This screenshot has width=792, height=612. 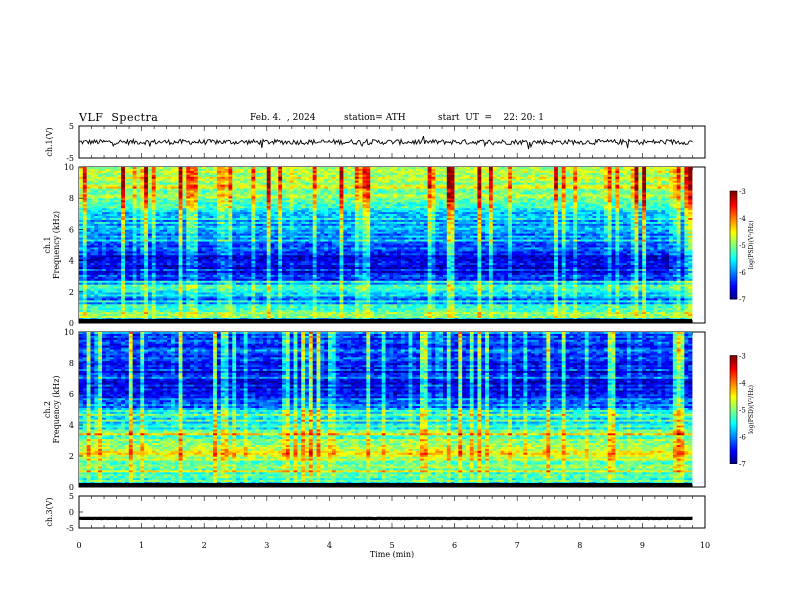 I want to click on ch1-waveform-trace, so click(x=386, y=142).